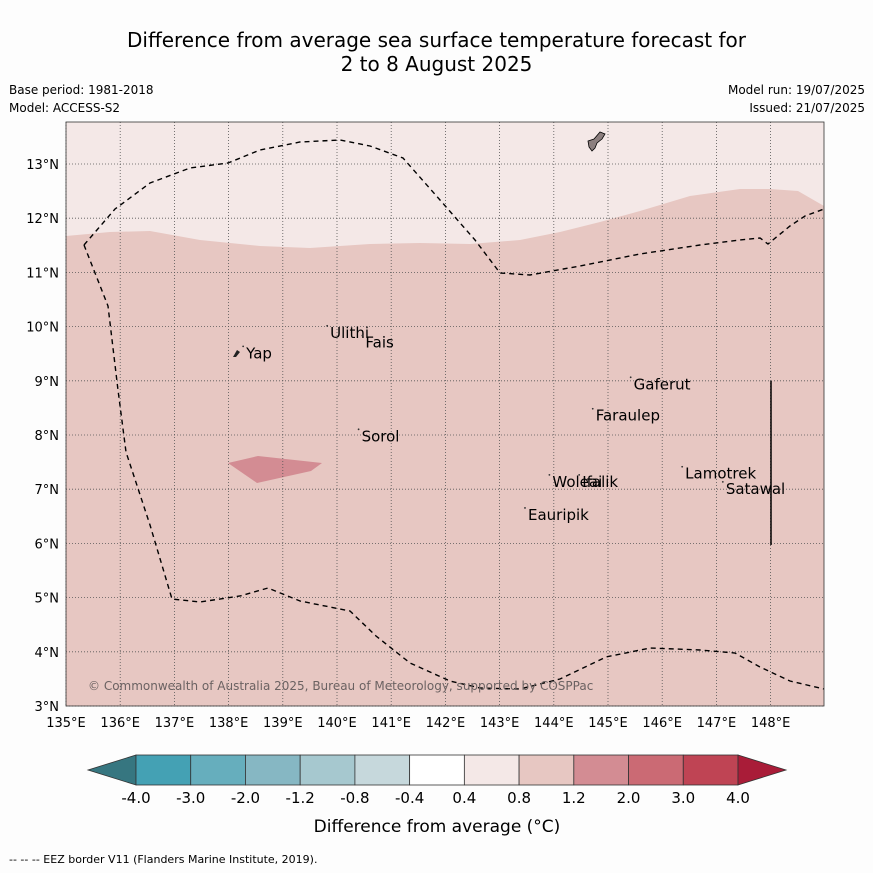 Image resolution: width=873 pixels, height=873 pixels. What do you see at coordinates (738, 798) in the screenshot?
I see `colorbar-tick-label: 4.0` at bounding box center [738, 798].